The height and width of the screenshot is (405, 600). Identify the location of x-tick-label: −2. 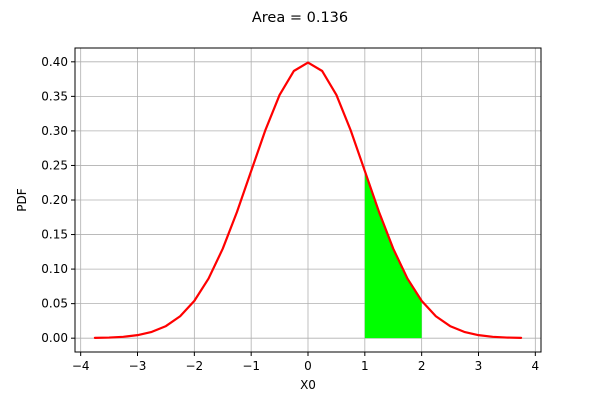
(194, 366).